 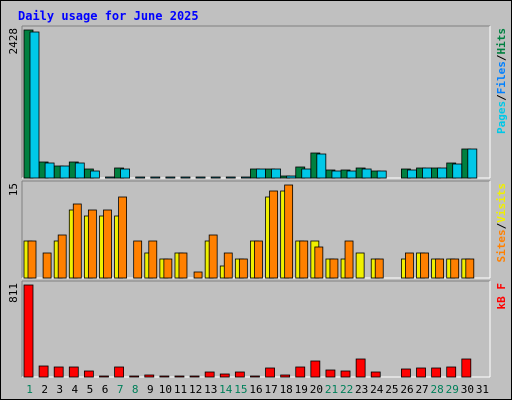 I want to click on x-tick-label-21: 21, so click(x=331, y=389).